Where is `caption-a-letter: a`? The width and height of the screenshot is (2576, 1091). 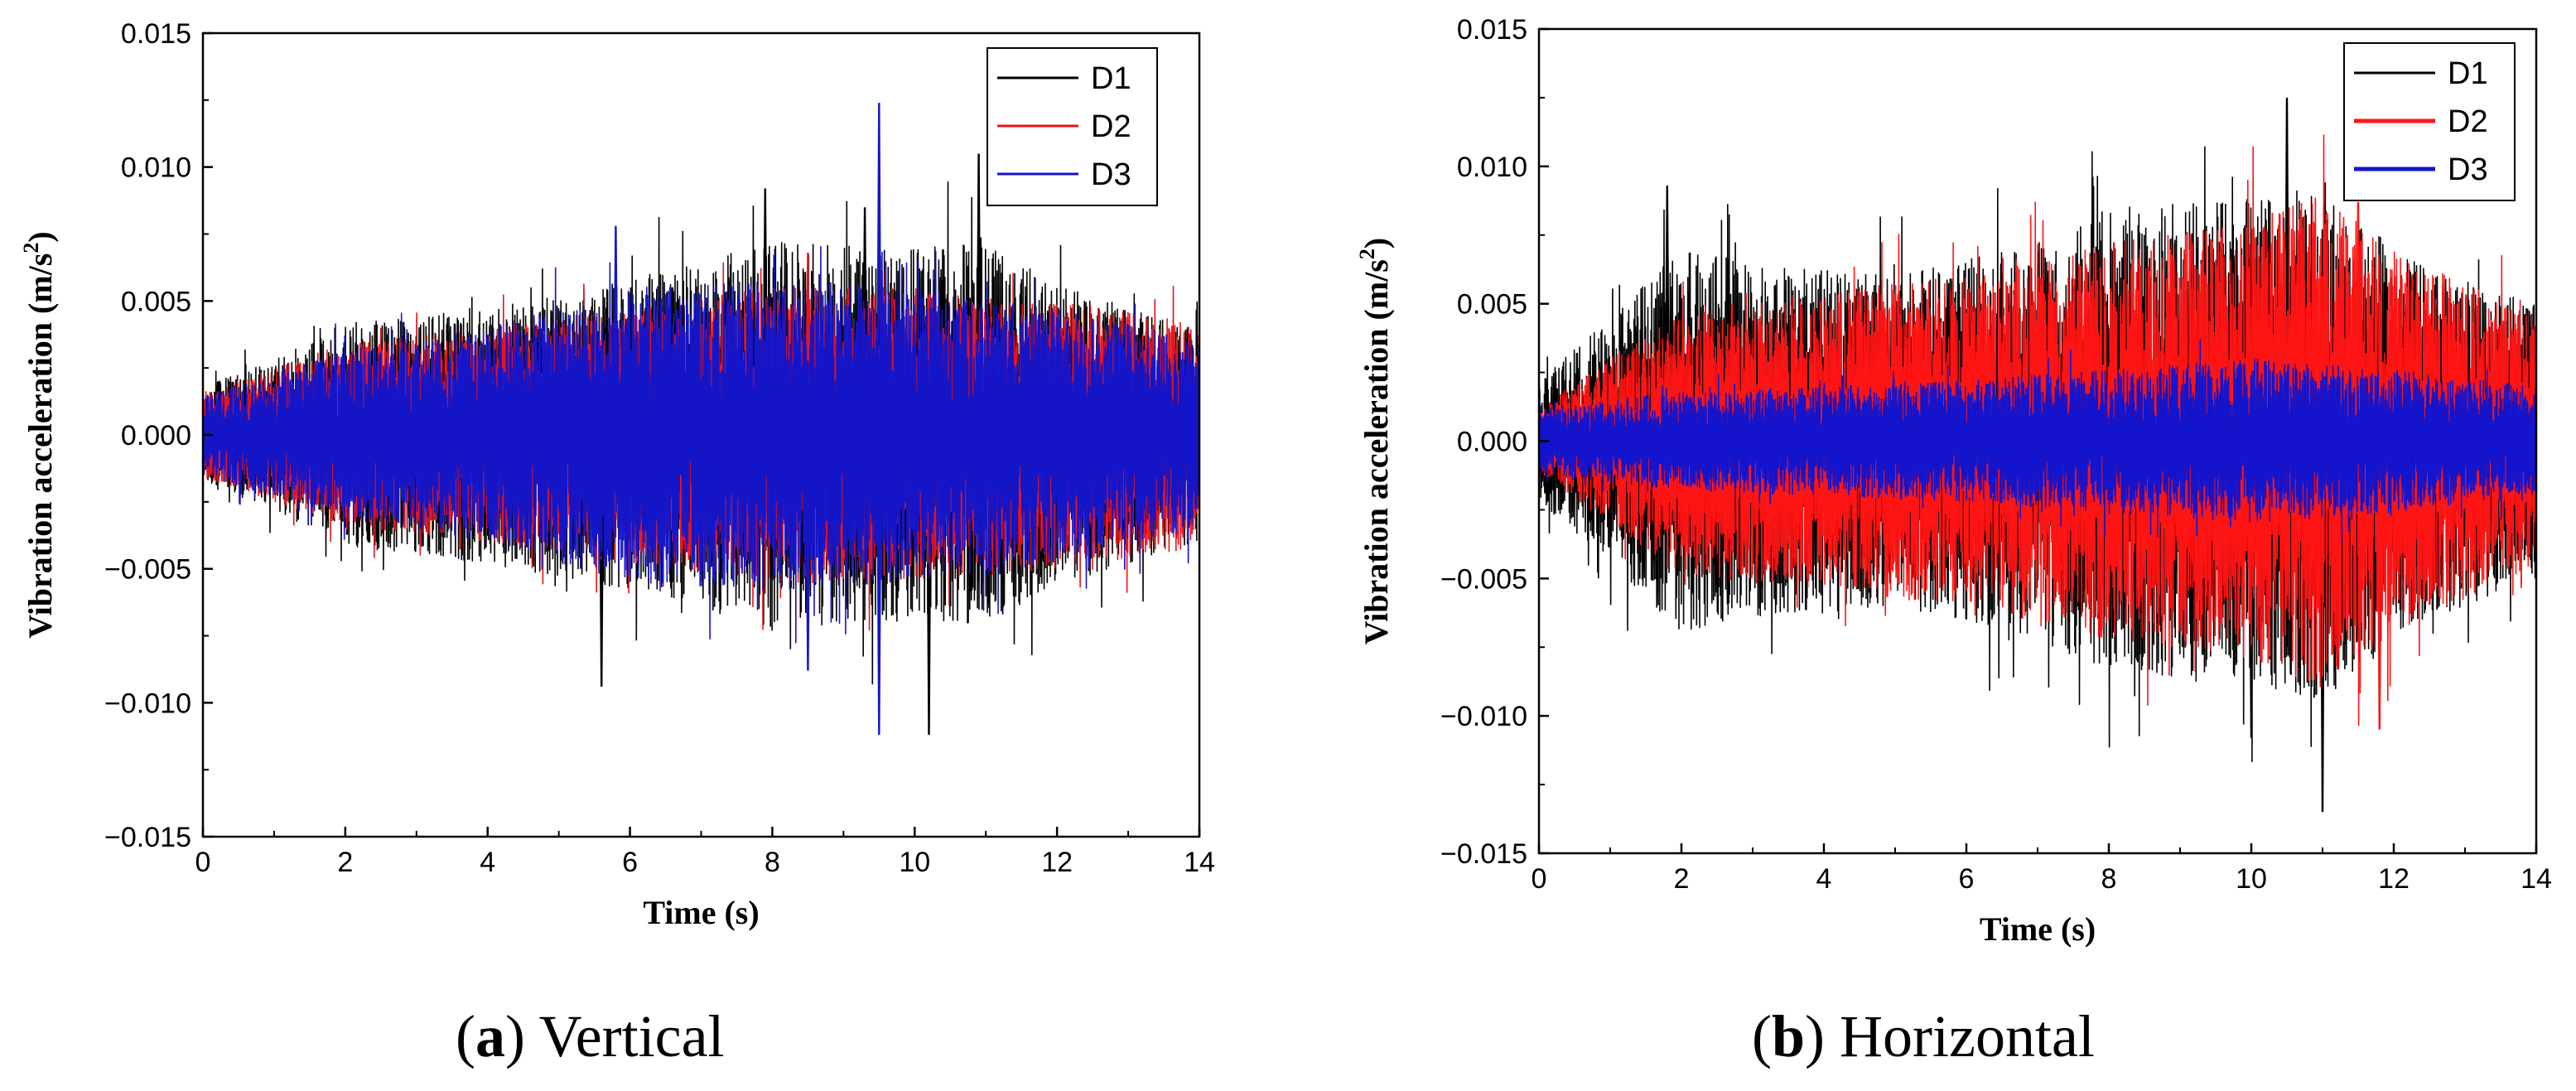
caption-a-letter: a is located at coordinates (490, 1036).